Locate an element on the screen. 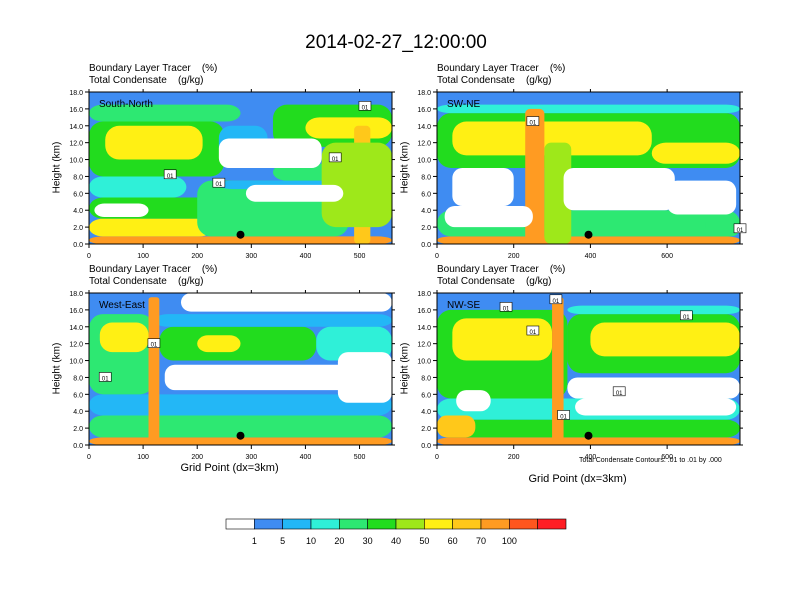 Image resolution: width=792 pixels, height=612 pixels. y-tick-label: 16.0 is located at coordinates (424, 311).